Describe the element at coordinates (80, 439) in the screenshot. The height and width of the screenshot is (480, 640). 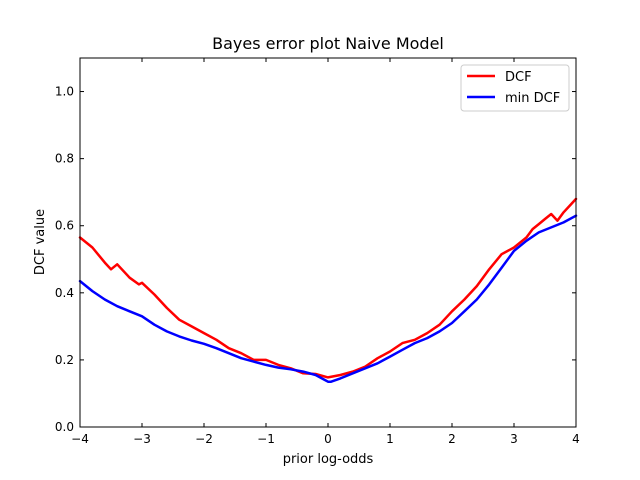
I see `x-tick-label: −4` at that location.